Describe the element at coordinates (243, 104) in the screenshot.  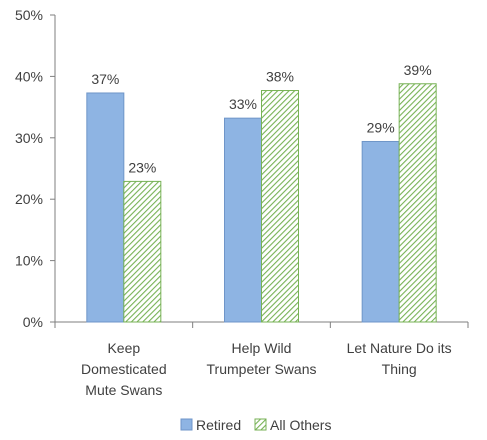
I see `data-label: 33%` at that location.